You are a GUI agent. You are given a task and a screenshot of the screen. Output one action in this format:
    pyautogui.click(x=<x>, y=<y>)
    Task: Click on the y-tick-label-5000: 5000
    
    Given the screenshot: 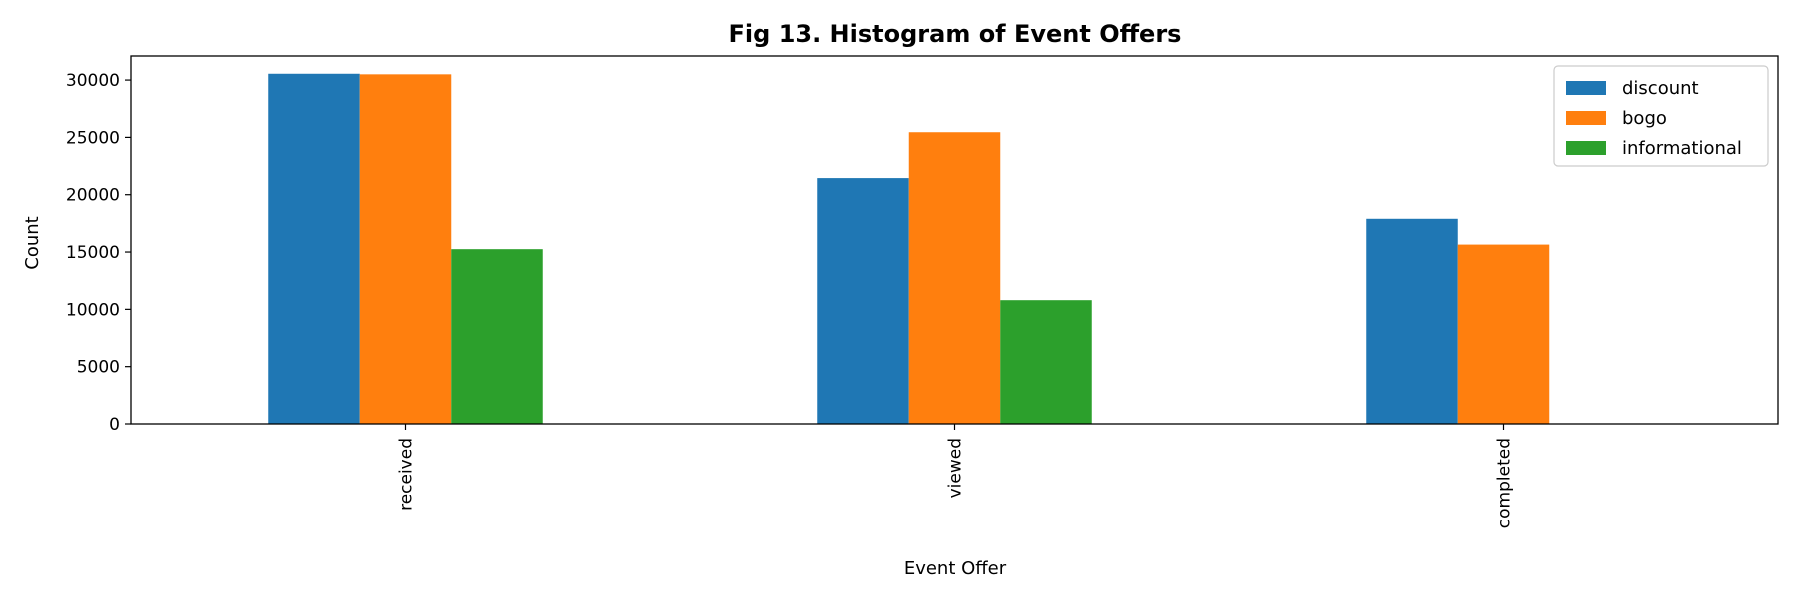 What is the action you would take?
    pyautogui.click(x=98, y=368)
    